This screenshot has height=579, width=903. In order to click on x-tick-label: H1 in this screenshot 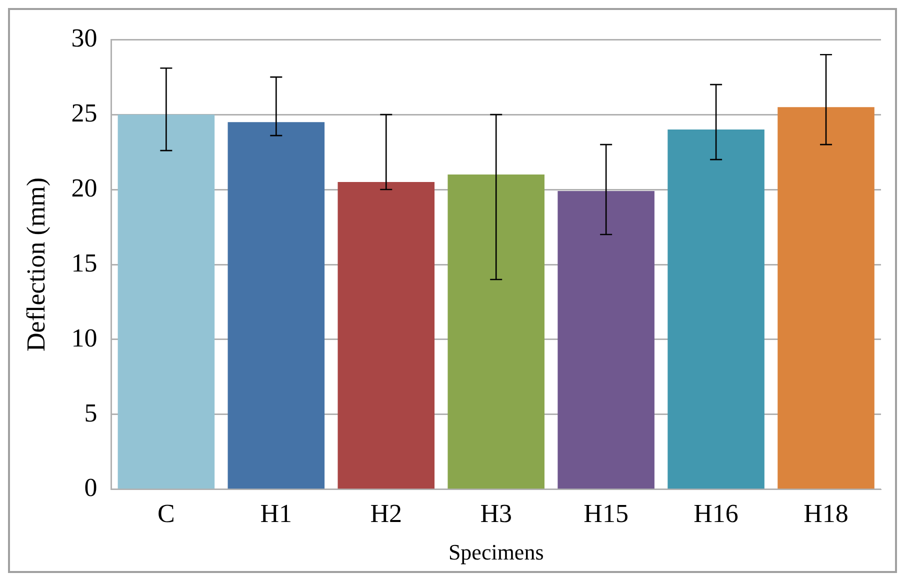, I will do `click(276, 513)`.